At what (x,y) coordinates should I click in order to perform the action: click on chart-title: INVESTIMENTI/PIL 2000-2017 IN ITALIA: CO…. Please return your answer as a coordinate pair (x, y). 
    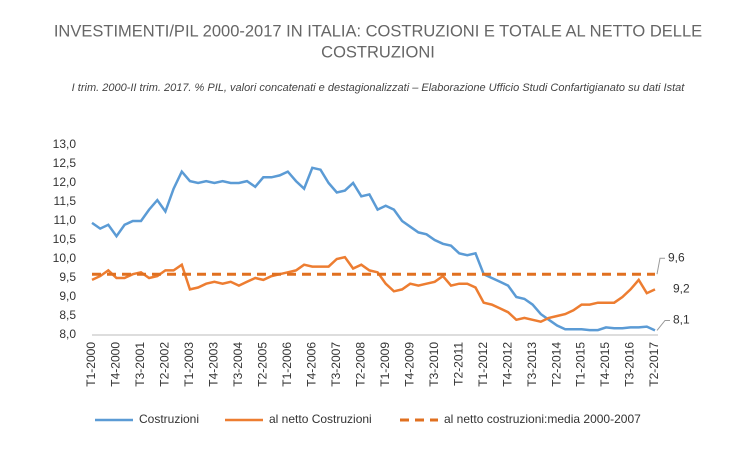
    Looking at the image, I should click on (378, 31).